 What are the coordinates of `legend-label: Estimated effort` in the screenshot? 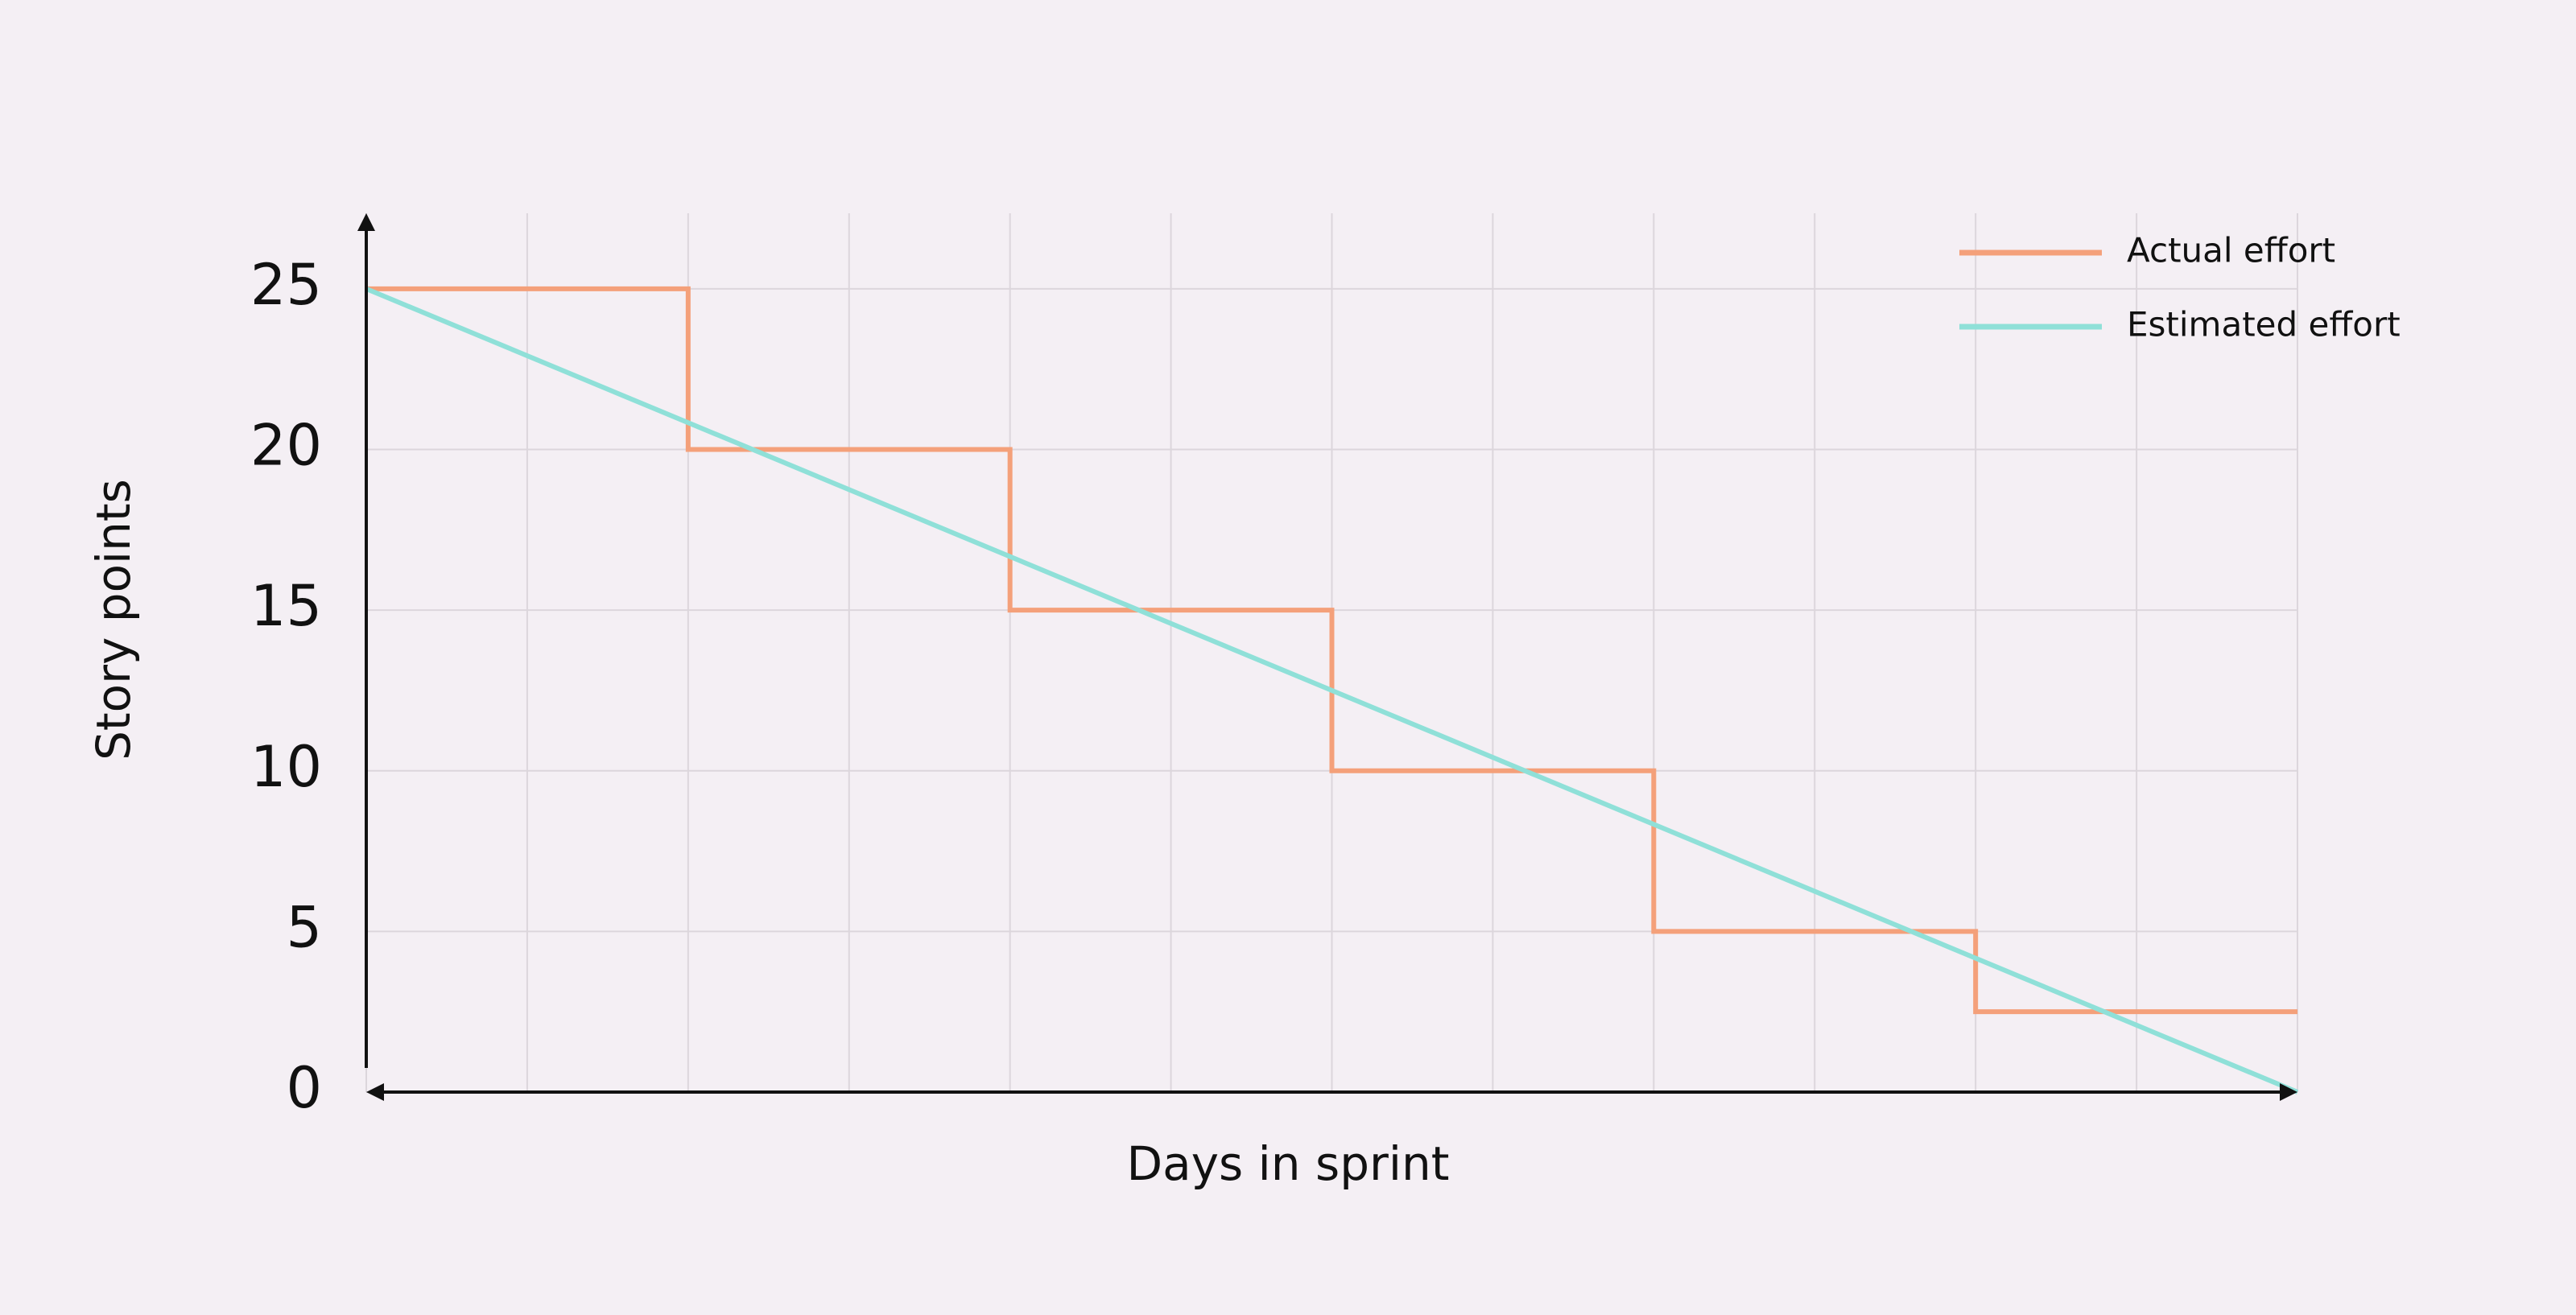 It's located at (2264, 324).